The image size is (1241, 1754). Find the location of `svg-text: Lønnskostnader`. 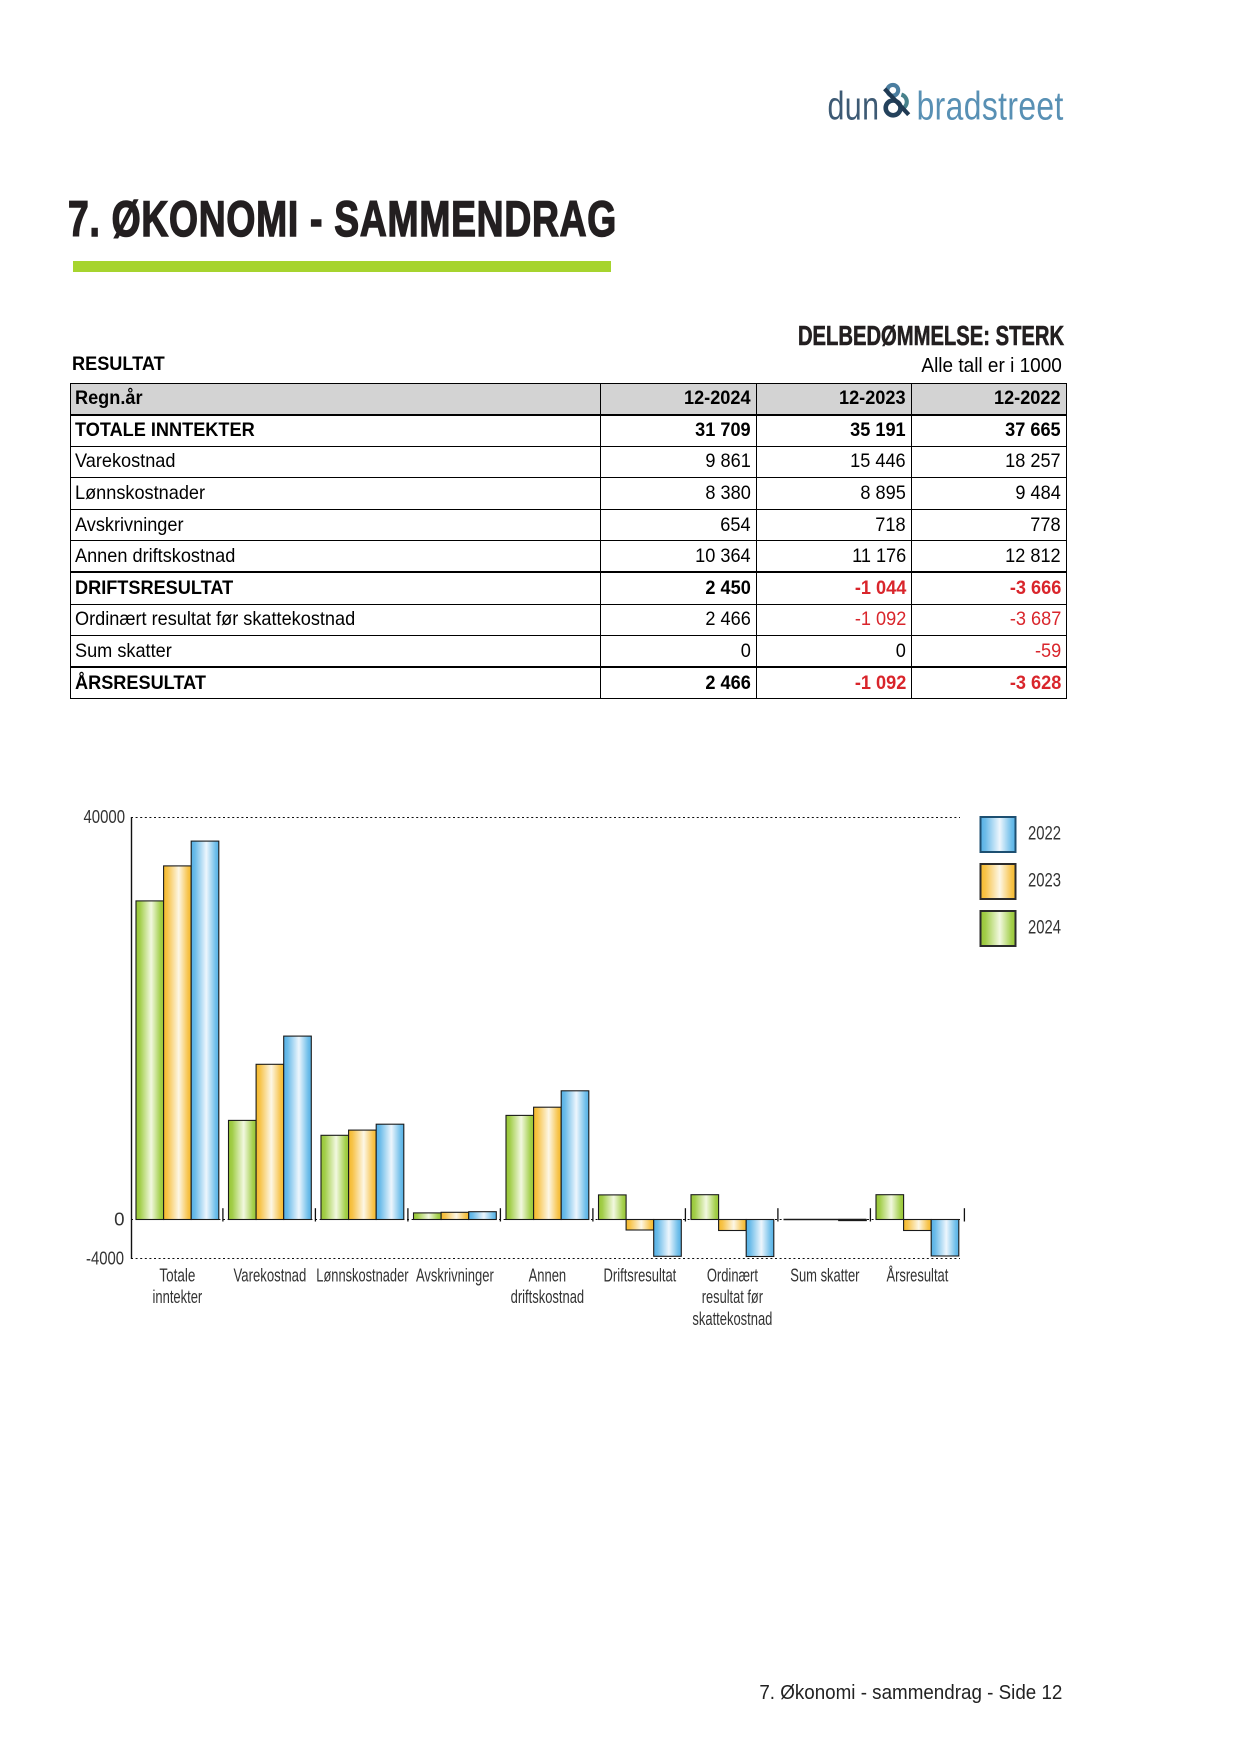

svg-text: Lønnskostnader is located at coordinates (362, 1276).